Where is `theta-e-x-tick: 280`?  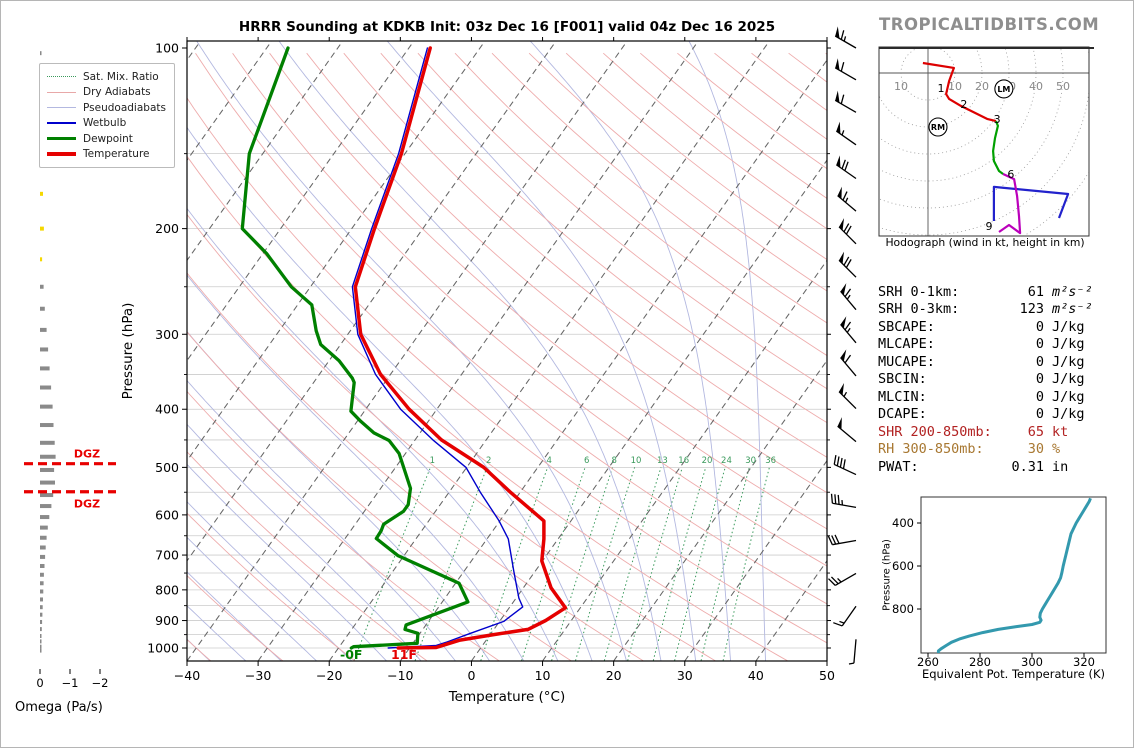 theta-e-x-tick: 280 is located at coordinates (980, 662).